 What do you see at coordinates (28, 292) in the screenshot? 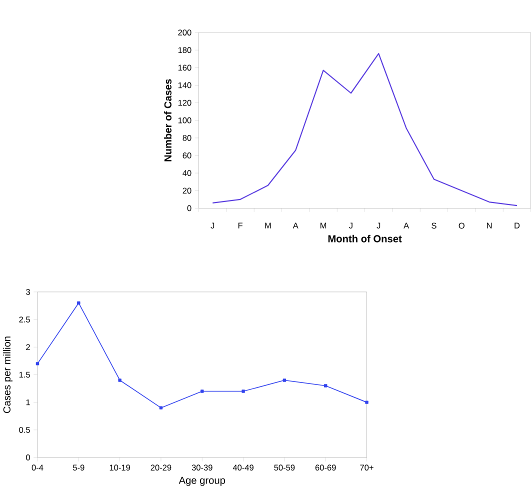
I see `y-tick-label: 3` at bounding box center [28, 292].